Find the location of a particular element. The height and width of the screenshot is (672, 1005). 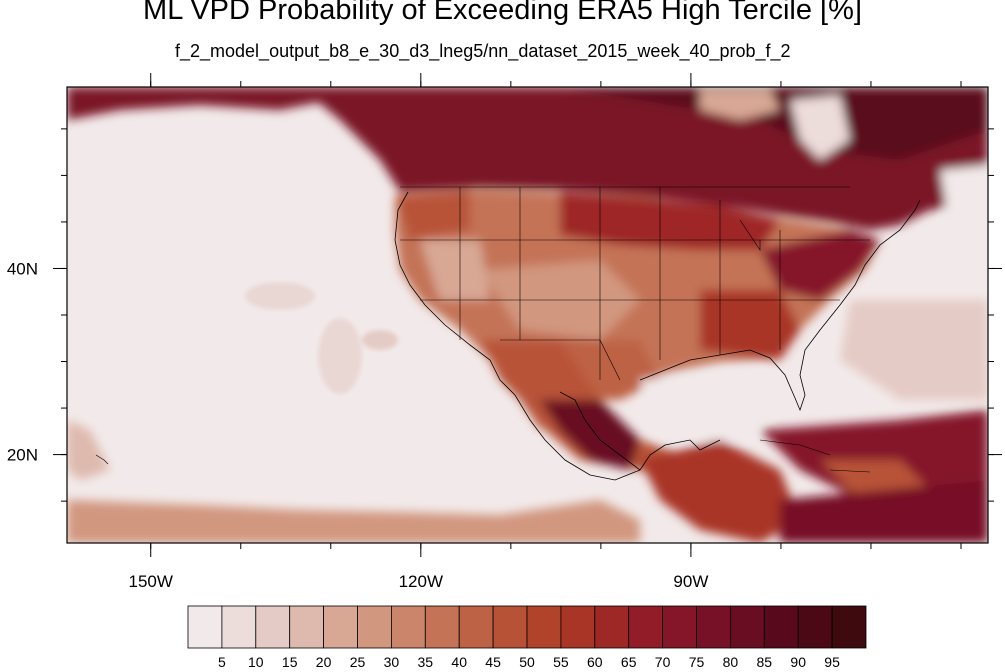

colorbar-label: 15 is located at coordinates (290, 662).